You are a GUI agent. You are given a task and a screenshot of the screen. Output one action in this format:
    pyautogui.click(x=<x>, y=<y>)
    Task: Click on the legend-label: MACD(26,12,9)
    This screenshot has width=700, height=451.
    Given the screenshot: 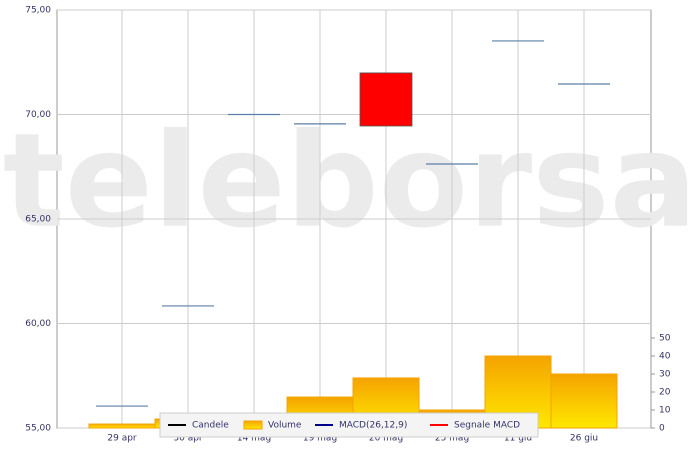 What is the action you would take?
    pyautogui.click(x=373, y=426)
    